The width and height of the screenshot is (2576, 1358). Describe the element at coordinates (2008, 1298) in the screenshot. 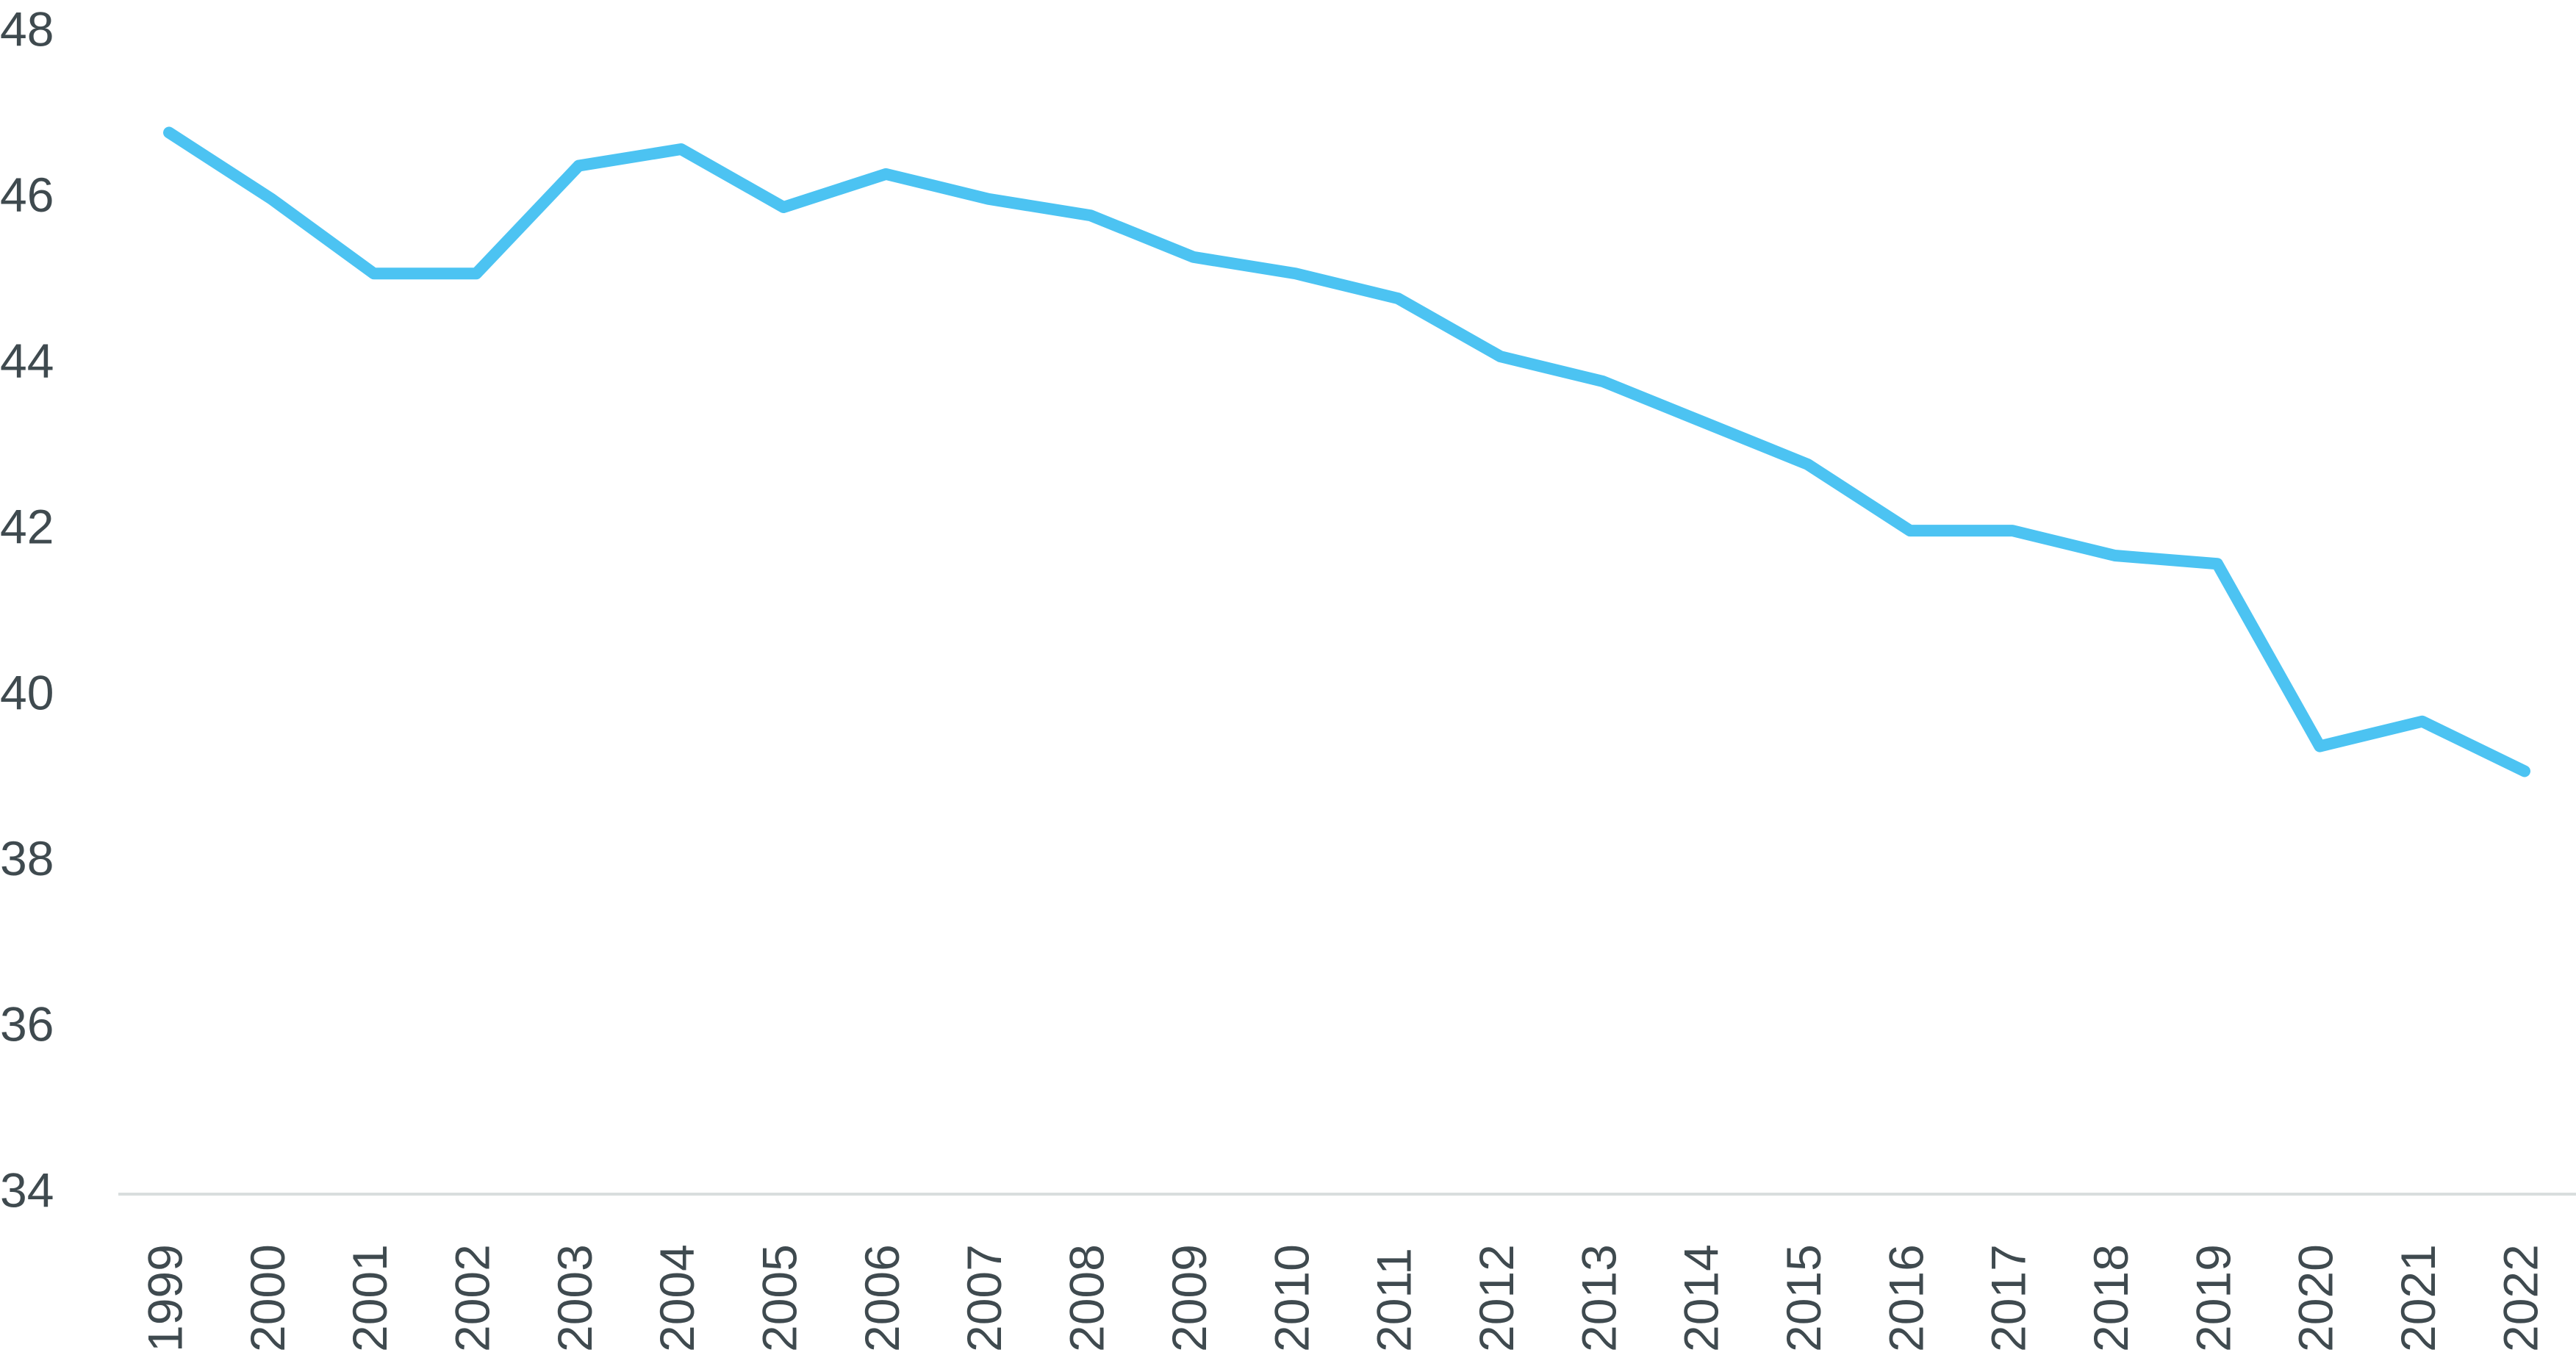

I see `x-tick-label: 2017` at that location.